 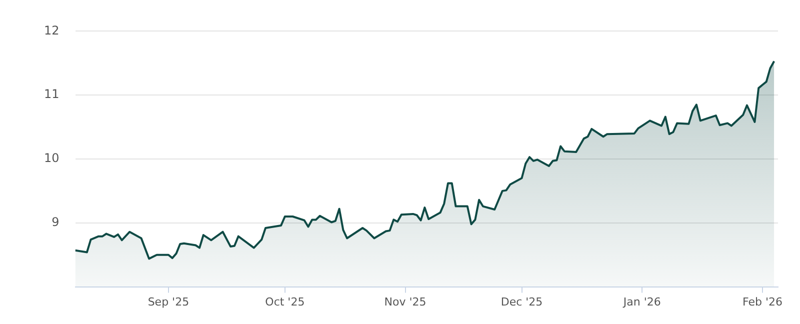 I want to click on y-tick-label: 10, so click(x=52, y=158).